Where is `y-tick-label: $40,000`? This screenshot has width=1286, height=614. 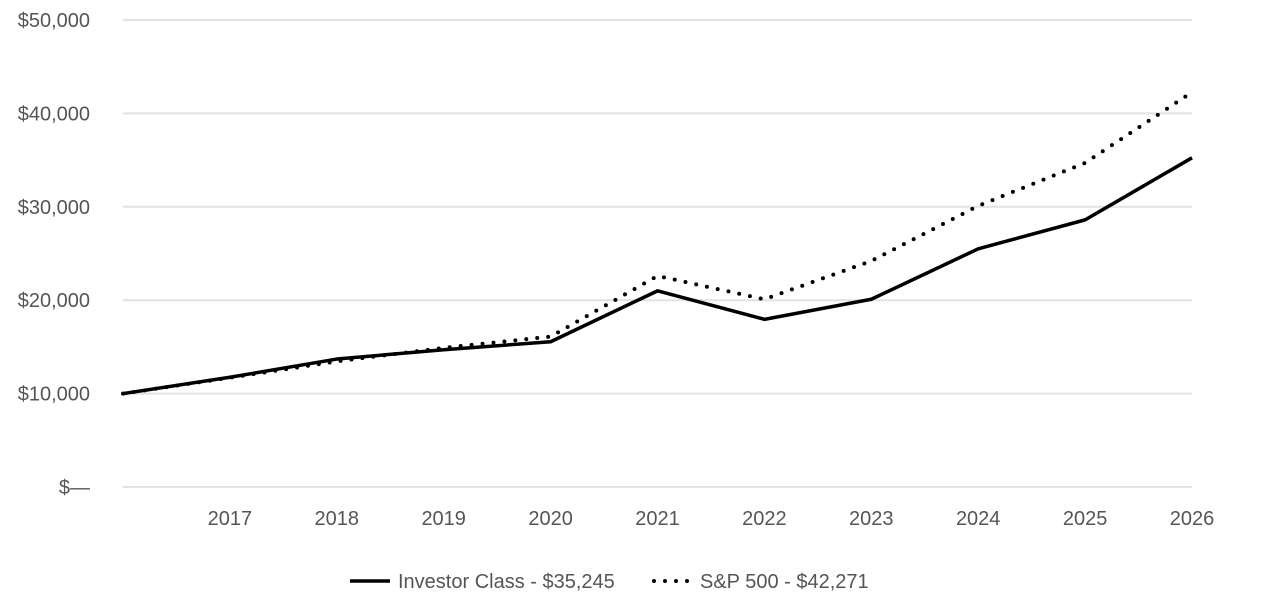
y-tick-label: $40,000 is located at coordinates (54, 114).